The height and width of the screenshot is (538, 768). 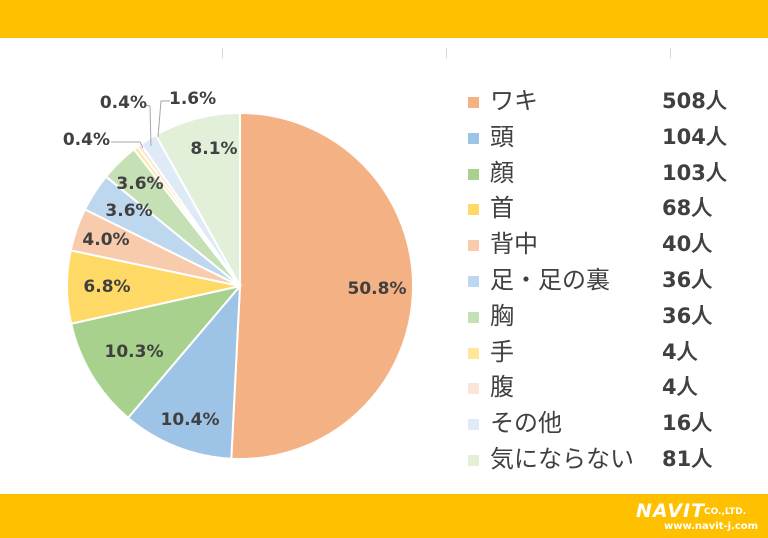 I want to click on logo-brand: NAVIT, so click(x=671, y=511).